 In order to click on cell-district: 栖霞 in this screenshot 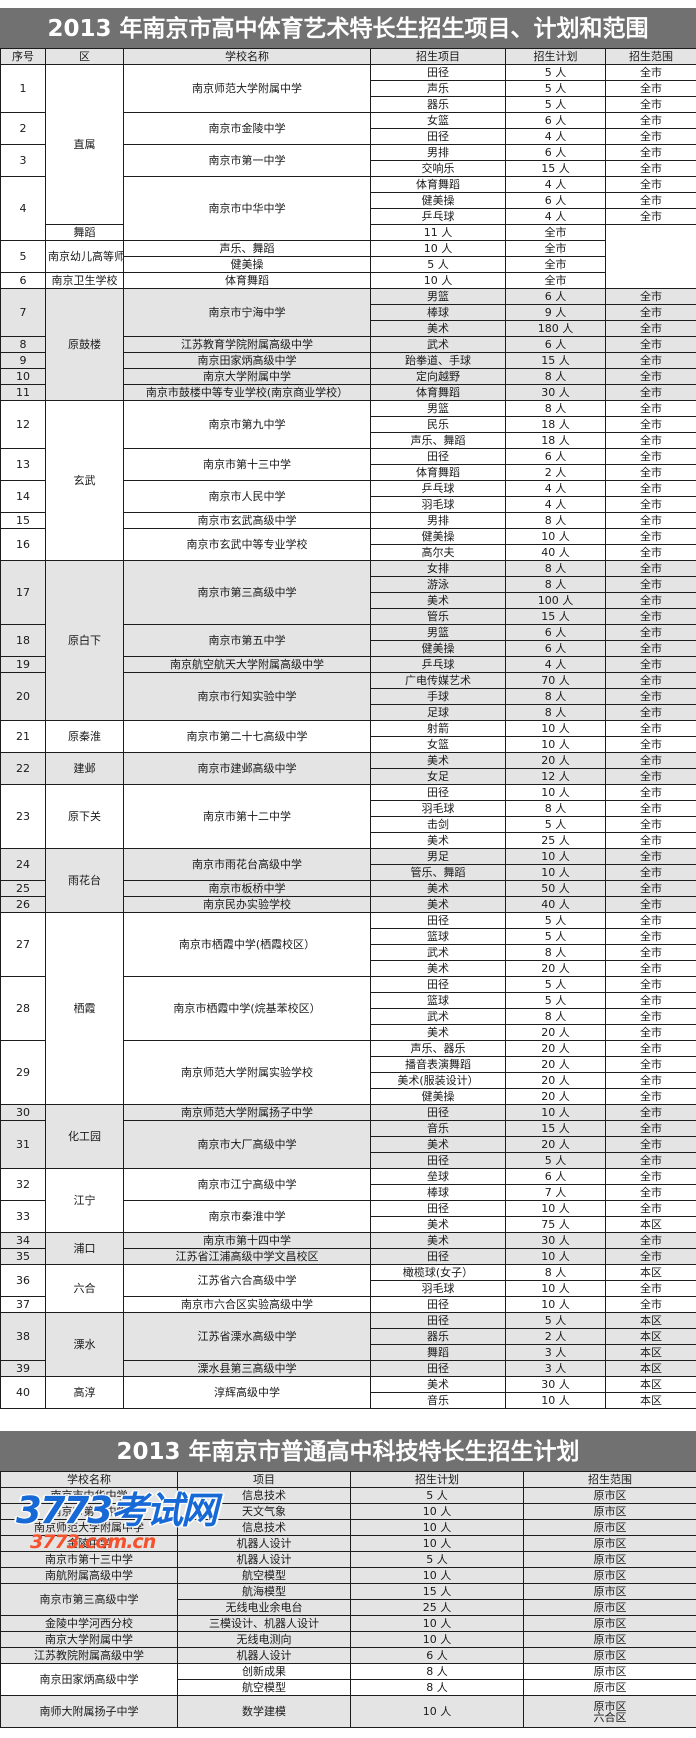, I will do `click(85, 1009)`.